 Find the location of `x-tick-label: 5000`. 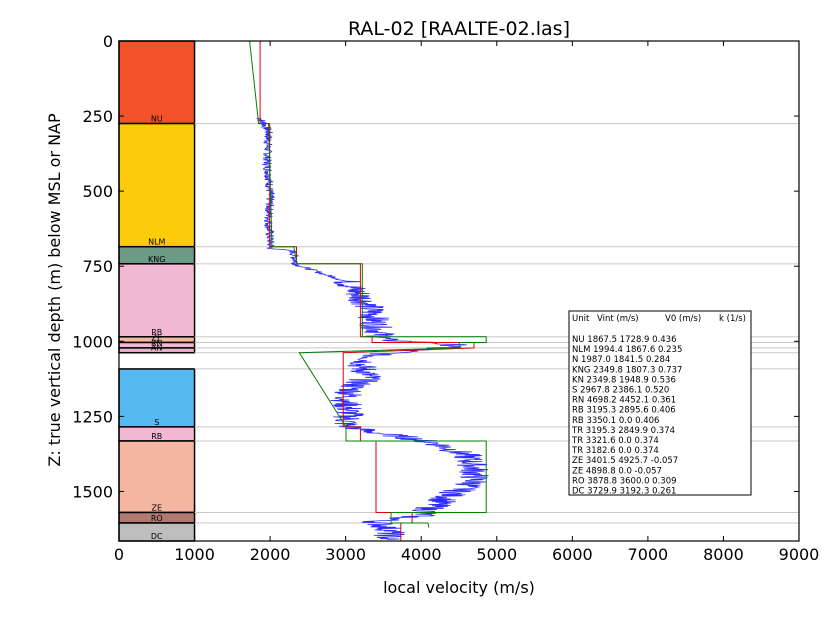

x-tick-label: 5000 is located at coordinates (496, 554).